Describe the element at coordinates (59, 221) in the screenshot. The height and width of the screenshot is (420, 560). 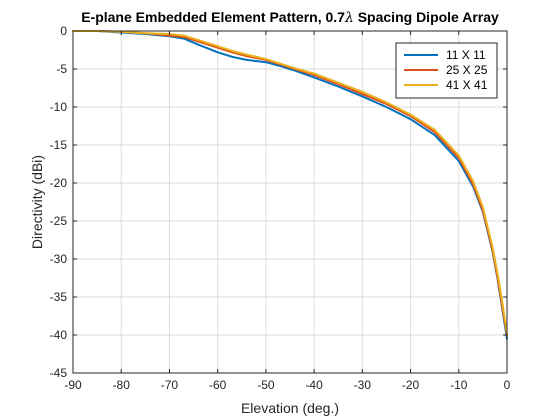
I see `y-tick-label: -25` at that location.